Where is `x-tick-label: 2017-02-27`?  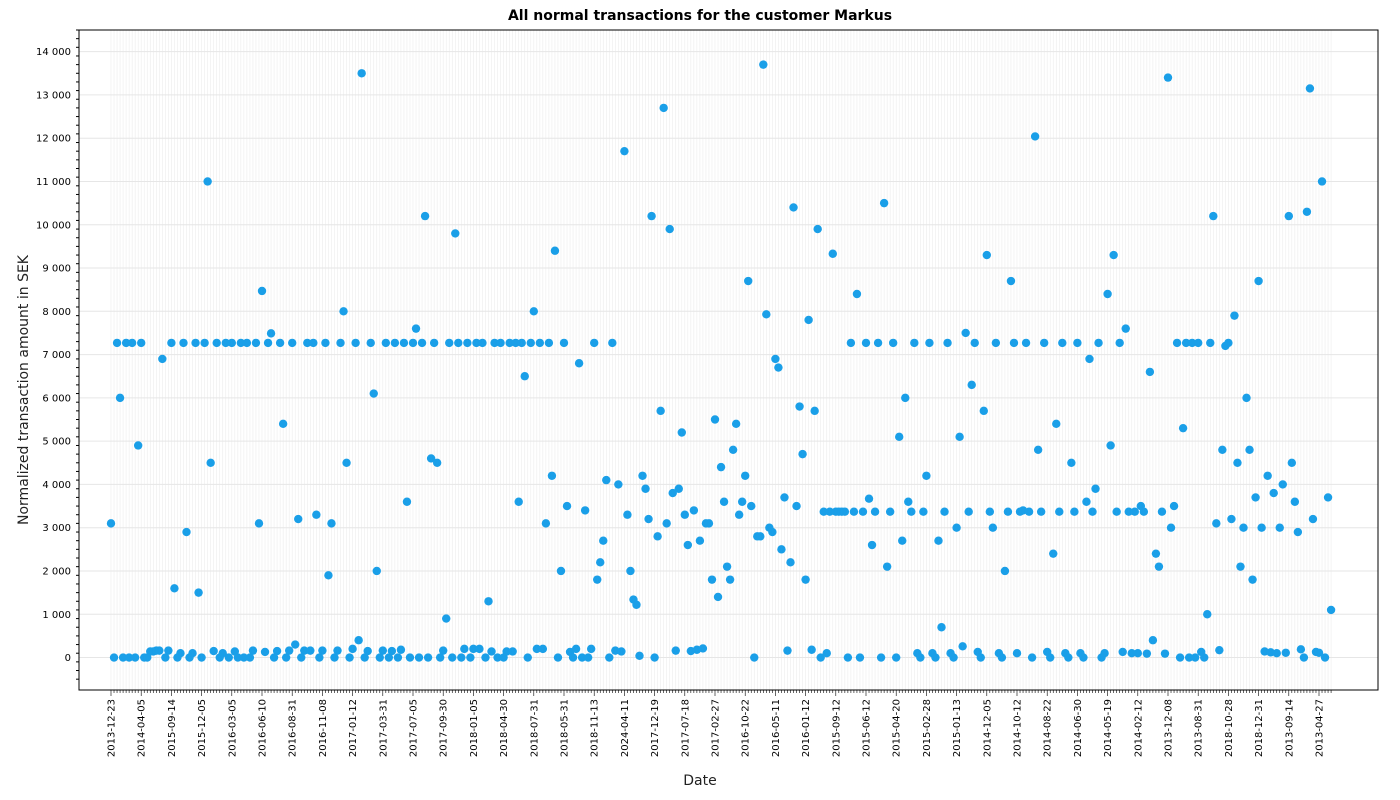
x-tick-label: 2017-02-27 is located at coordinates (716, 728).